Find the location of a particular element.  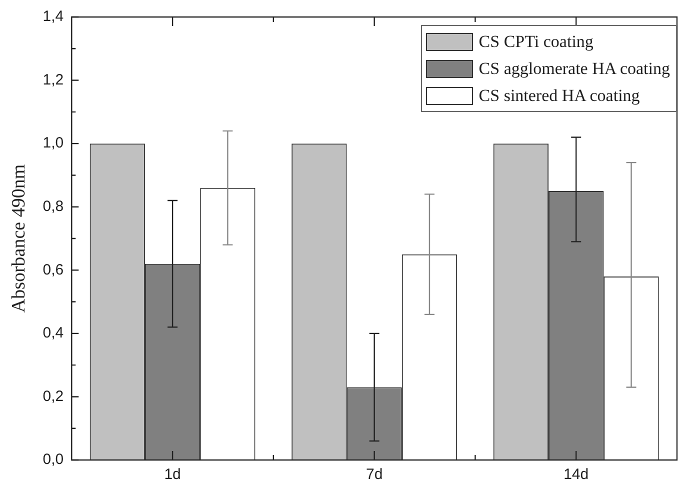

y-tick-label: 0,0 is located at coordinates (53, 459).